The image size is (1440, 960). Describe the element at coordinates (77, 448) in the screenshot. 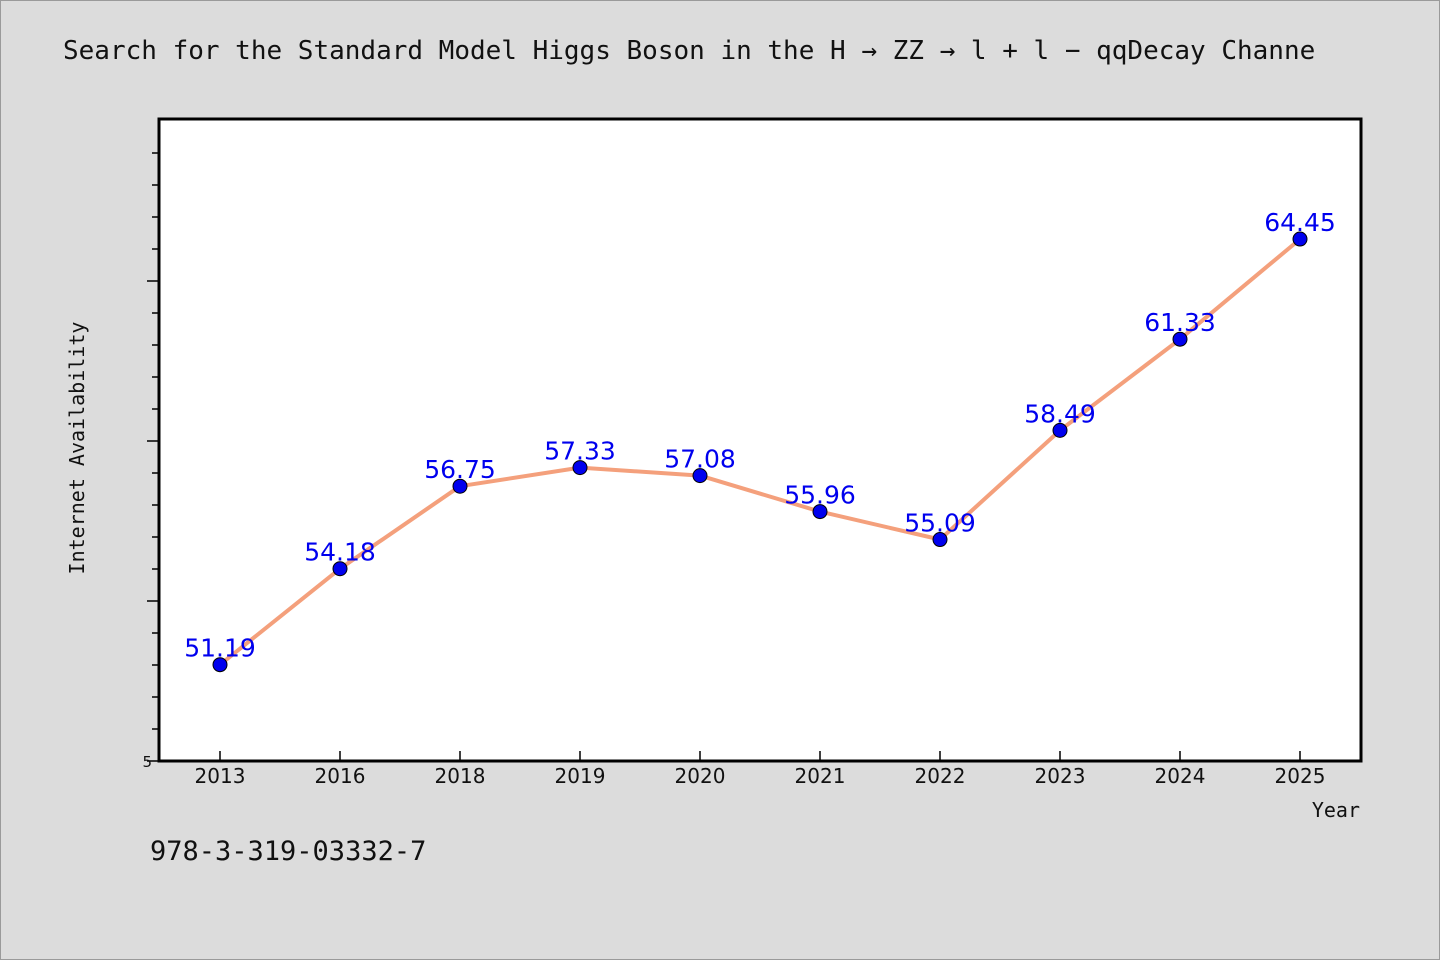

I see `y-axis-title: Internet Availability` at that location.